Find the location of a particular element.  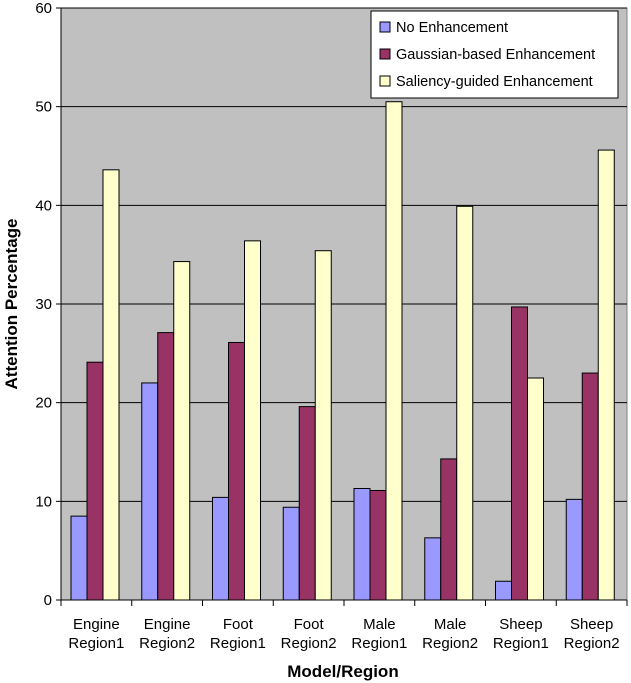

y-tick-label: 10 is located at coordinates (43, 501).